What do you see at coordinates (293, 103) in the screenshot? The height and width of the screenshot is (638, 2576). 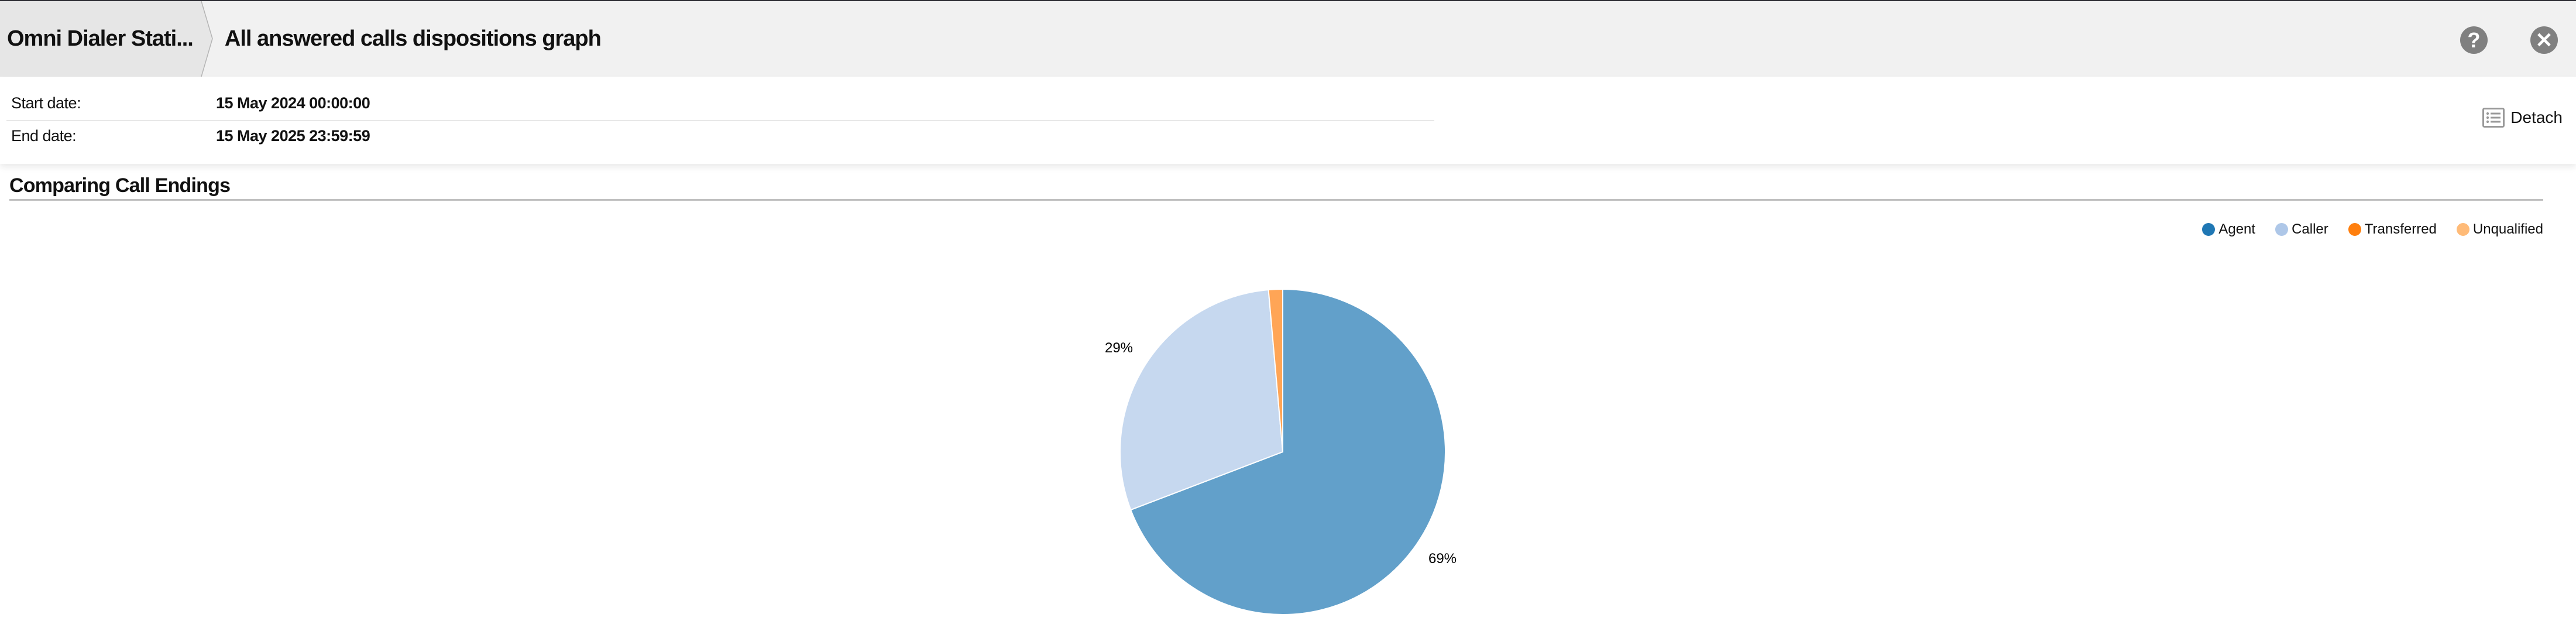 I see `start-date-value: 15 May 2024 00:00:00` at bounding box center [293, 103].